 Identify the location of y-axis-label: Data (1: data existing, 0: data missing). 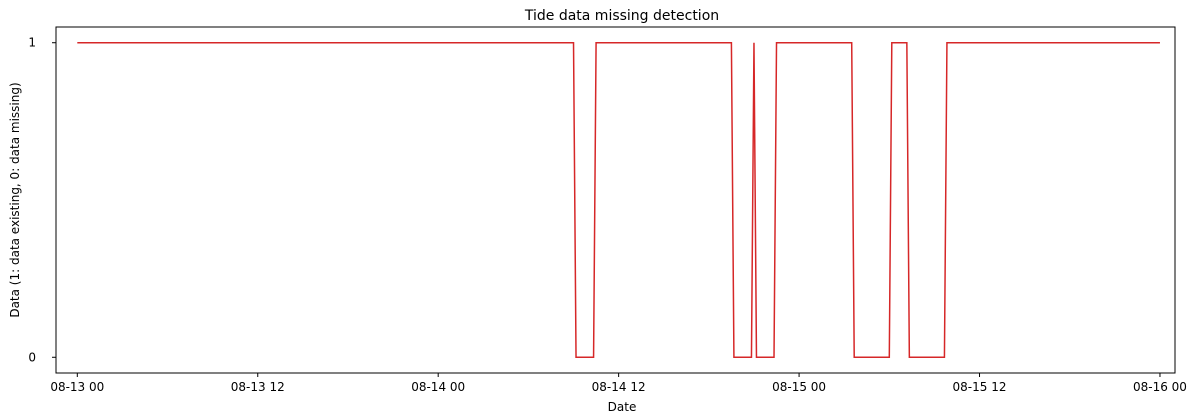
(15, 199).